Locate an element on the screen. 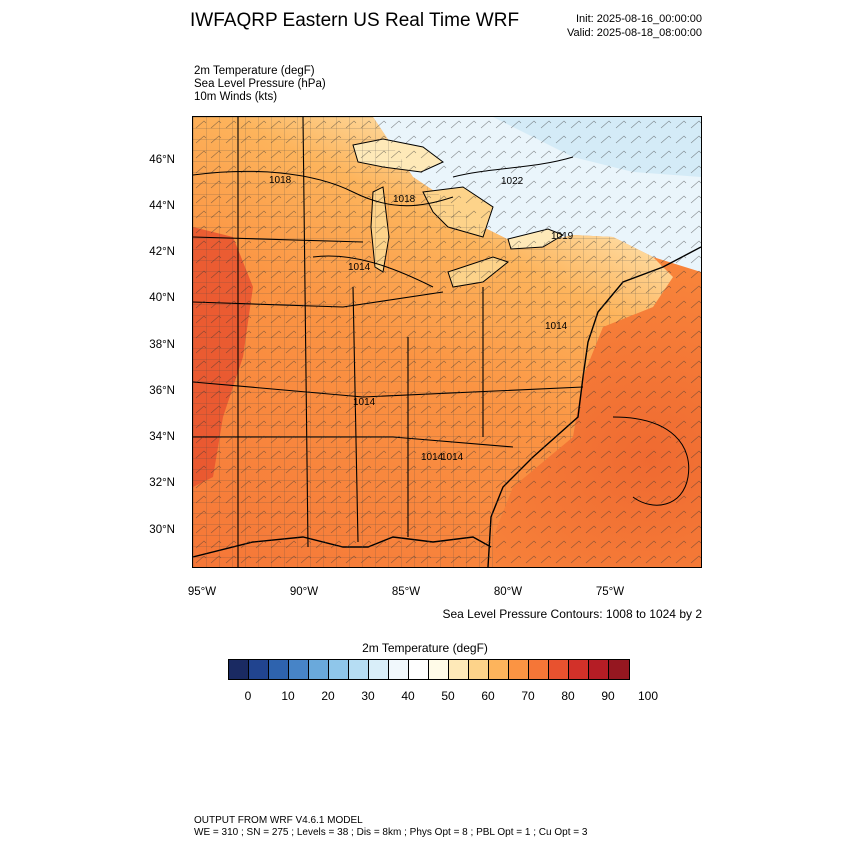  page-title: IWFAQRP Eastern US Real Time WRF is located at coordinates (355, 20).